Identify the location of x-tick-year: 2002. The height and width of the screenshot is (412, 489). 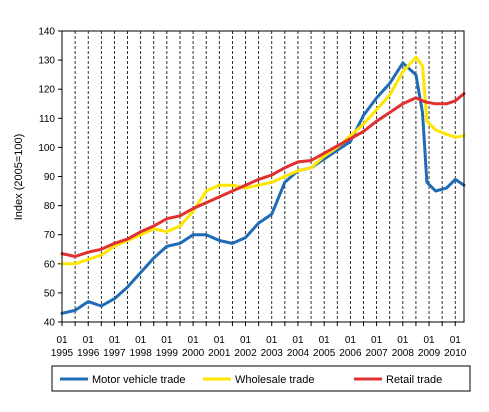
(245, 353).